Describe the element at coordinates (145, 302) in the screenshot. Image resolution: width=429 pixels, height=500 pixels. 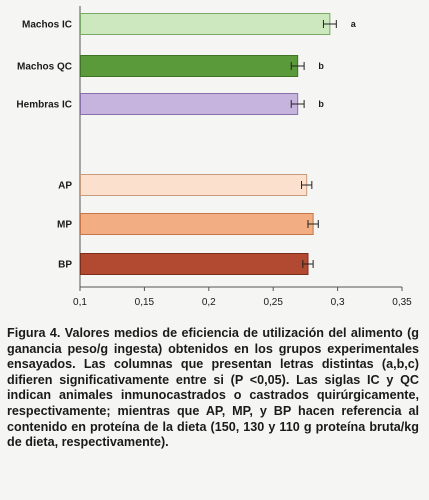
I see `x-tick-label: 0,15` at that location.